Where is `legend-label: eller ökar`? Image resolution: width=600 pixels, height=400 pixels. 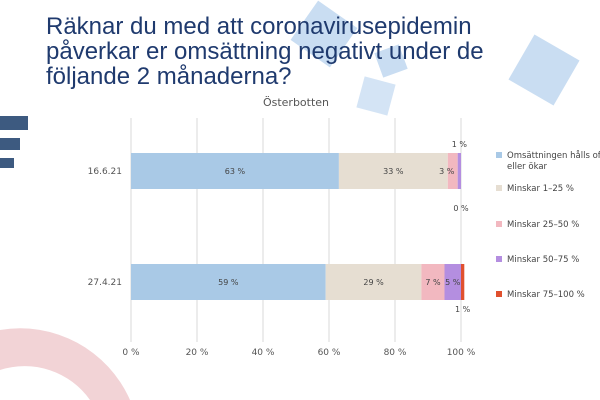
legend-label: eller ökar is located at coordinates (527, 167).